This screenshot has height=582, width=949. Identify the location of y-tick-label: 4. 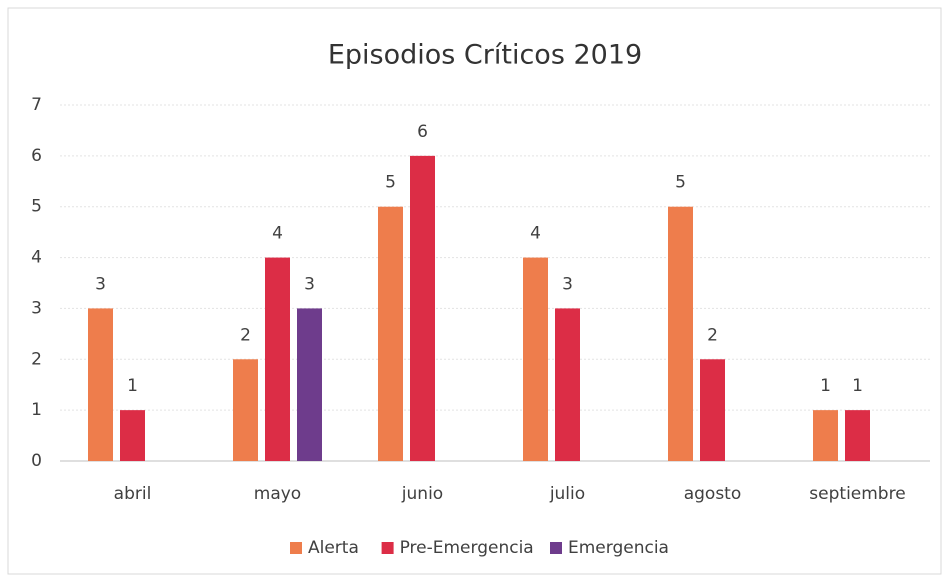
(36, 258).